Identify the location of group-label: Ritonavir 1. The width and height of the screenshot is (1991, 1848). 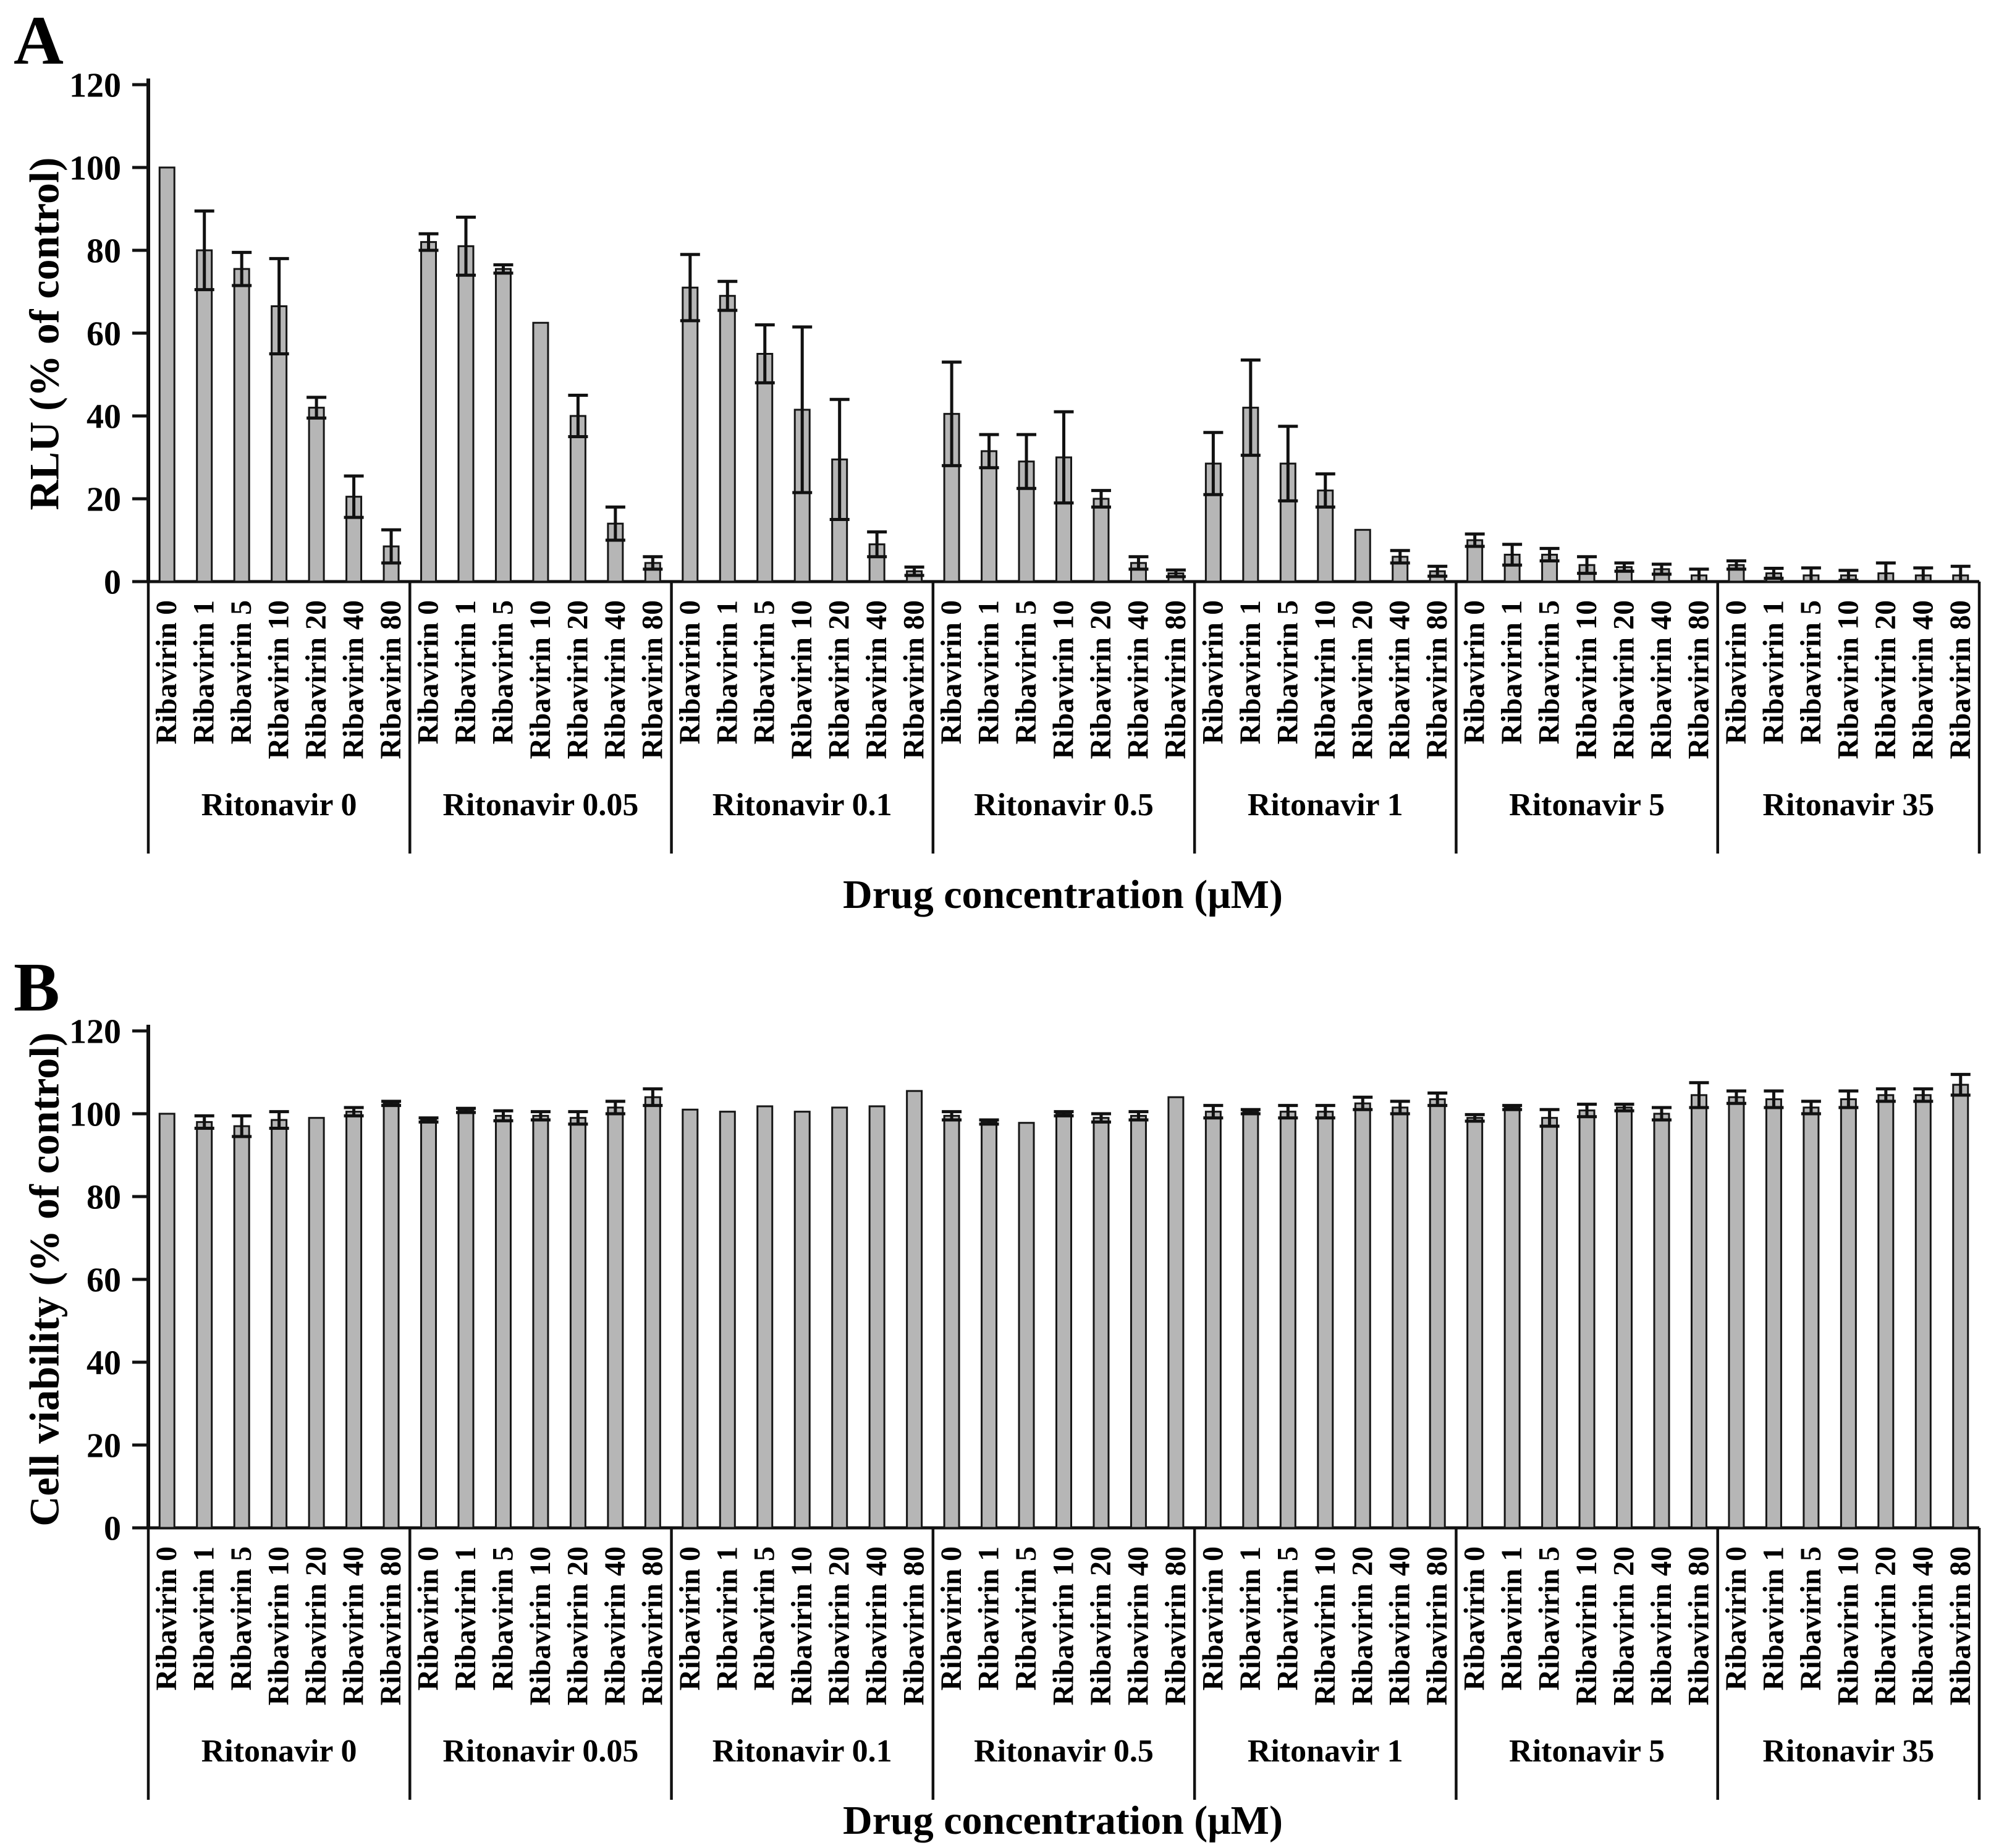
(1325, 1752).